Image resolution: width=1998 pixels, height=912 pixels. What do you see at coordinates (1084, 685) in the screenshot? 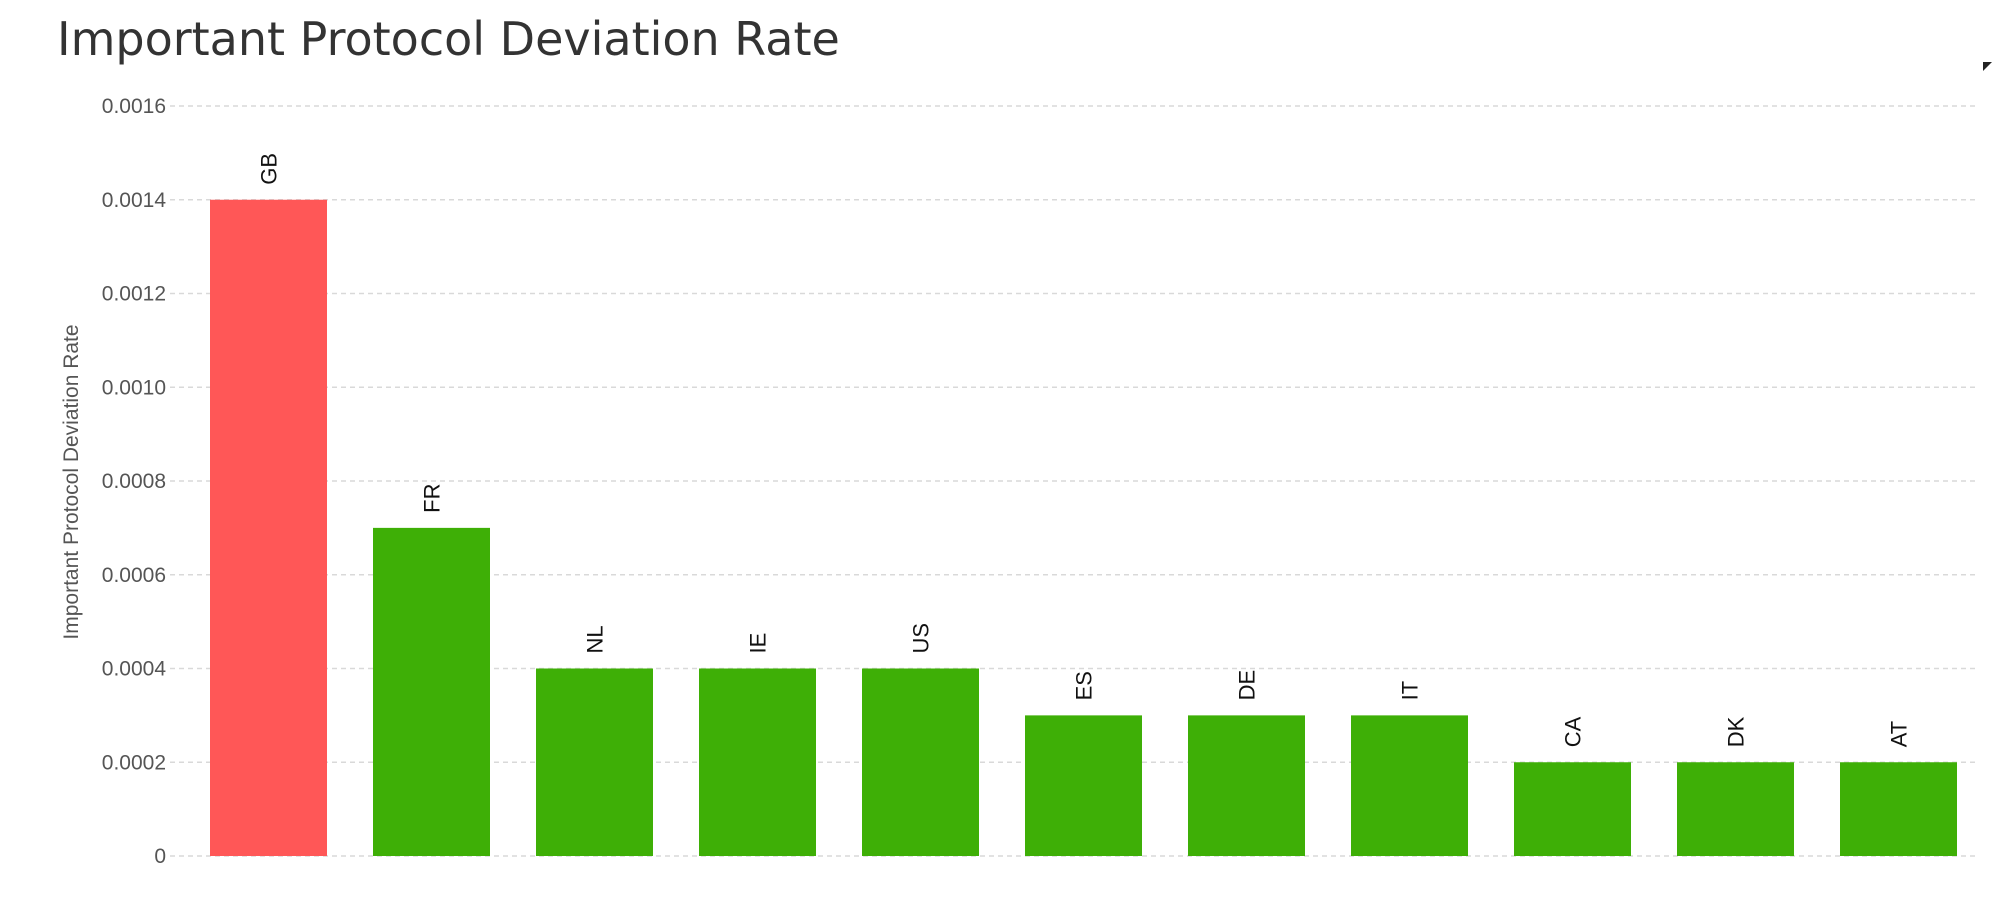
I see `bar-label-es: ES` at bounding box center [1084, 685].